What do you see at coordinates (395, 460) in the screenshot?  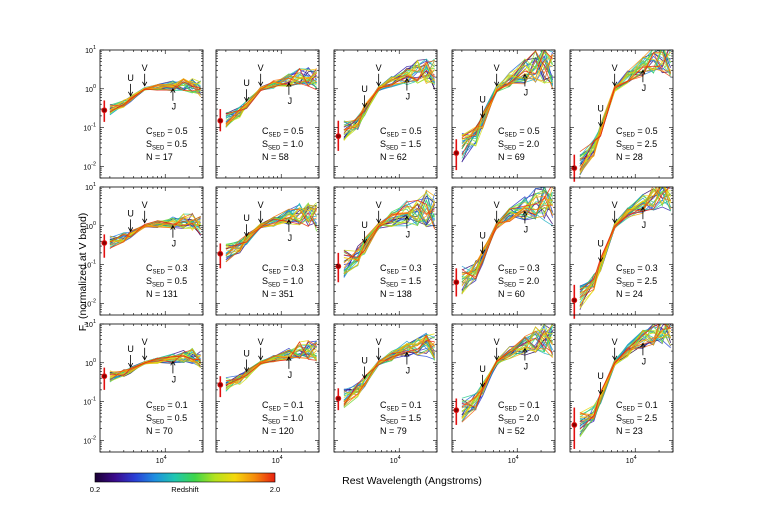 I see `x-tick-label: 104` at bounding box center [395, 460].